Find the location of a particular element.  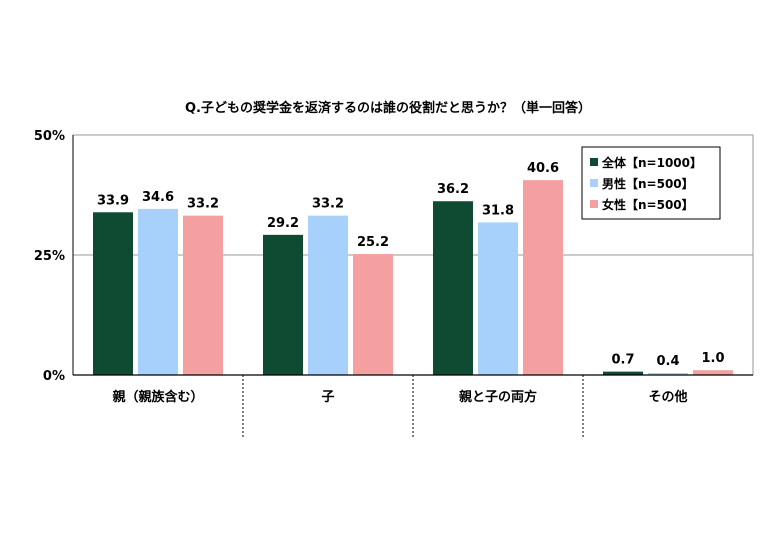

data-label: 36.2 is located at coordinates (453, 189).